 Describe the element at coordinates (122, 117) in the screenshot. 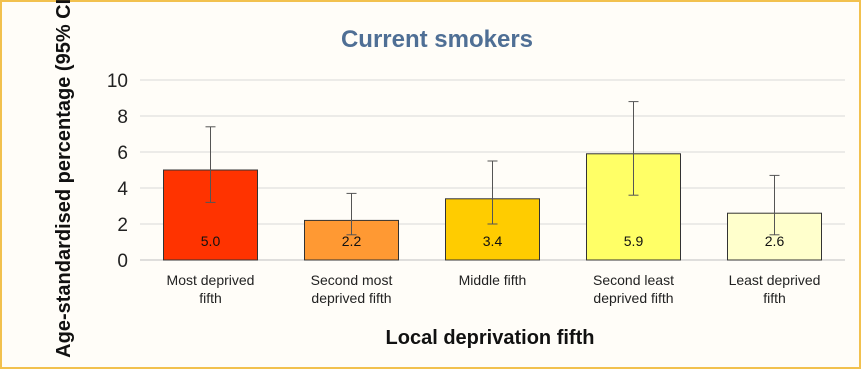

I see `y-tick-label: 8` at that location.